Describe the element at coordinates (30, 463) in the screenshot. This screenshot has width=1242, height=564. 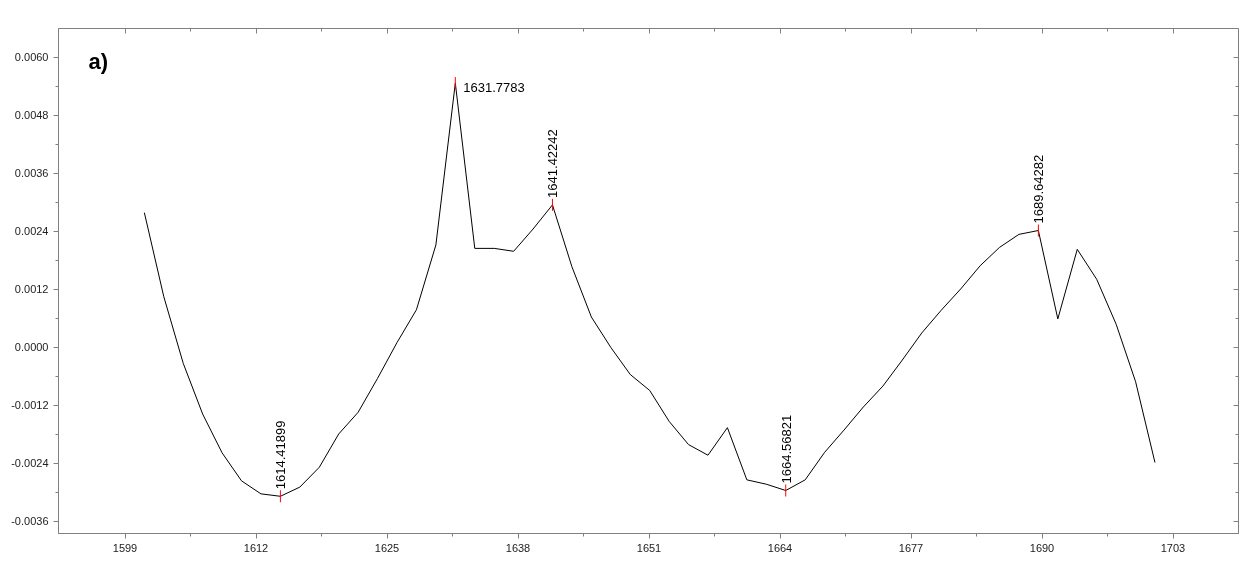
I see `y-tick-label: -0.0024` at that location.